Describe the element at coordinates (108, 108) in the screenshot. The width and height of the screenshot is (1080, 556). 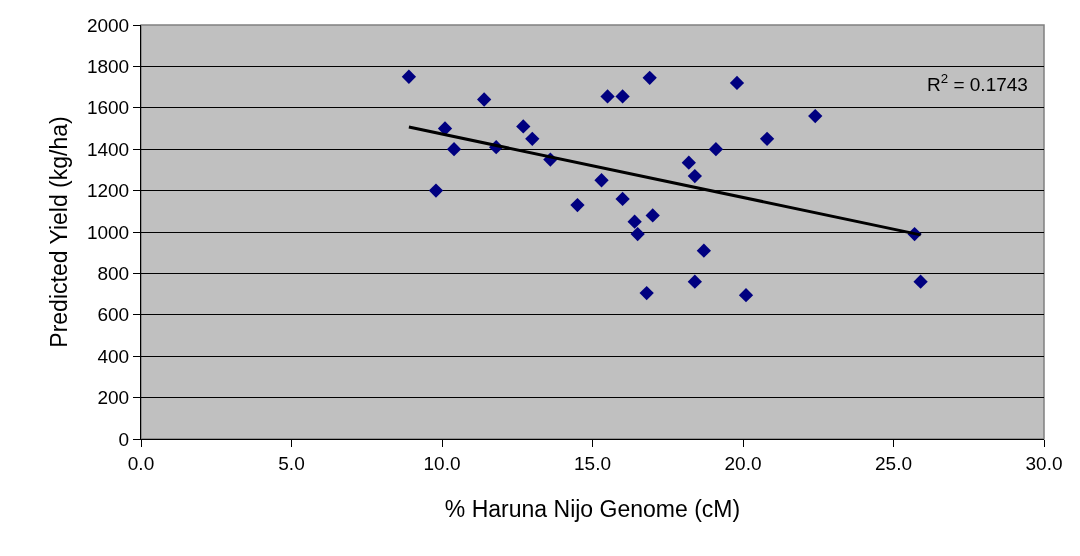
I see `y-tick-label: 1600` at that location.